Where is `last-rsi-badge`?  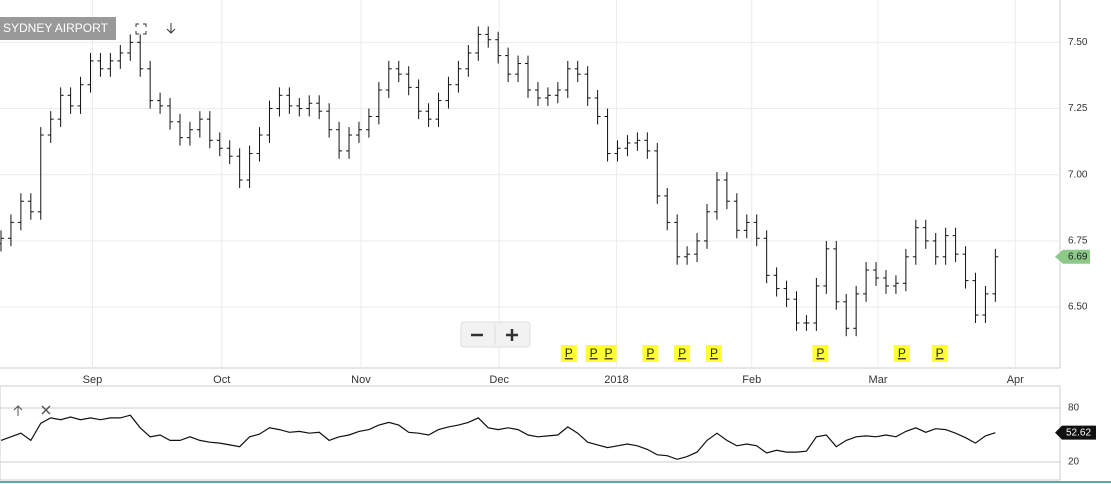 last-rsi-badge is located at coordinates (1075, 432).